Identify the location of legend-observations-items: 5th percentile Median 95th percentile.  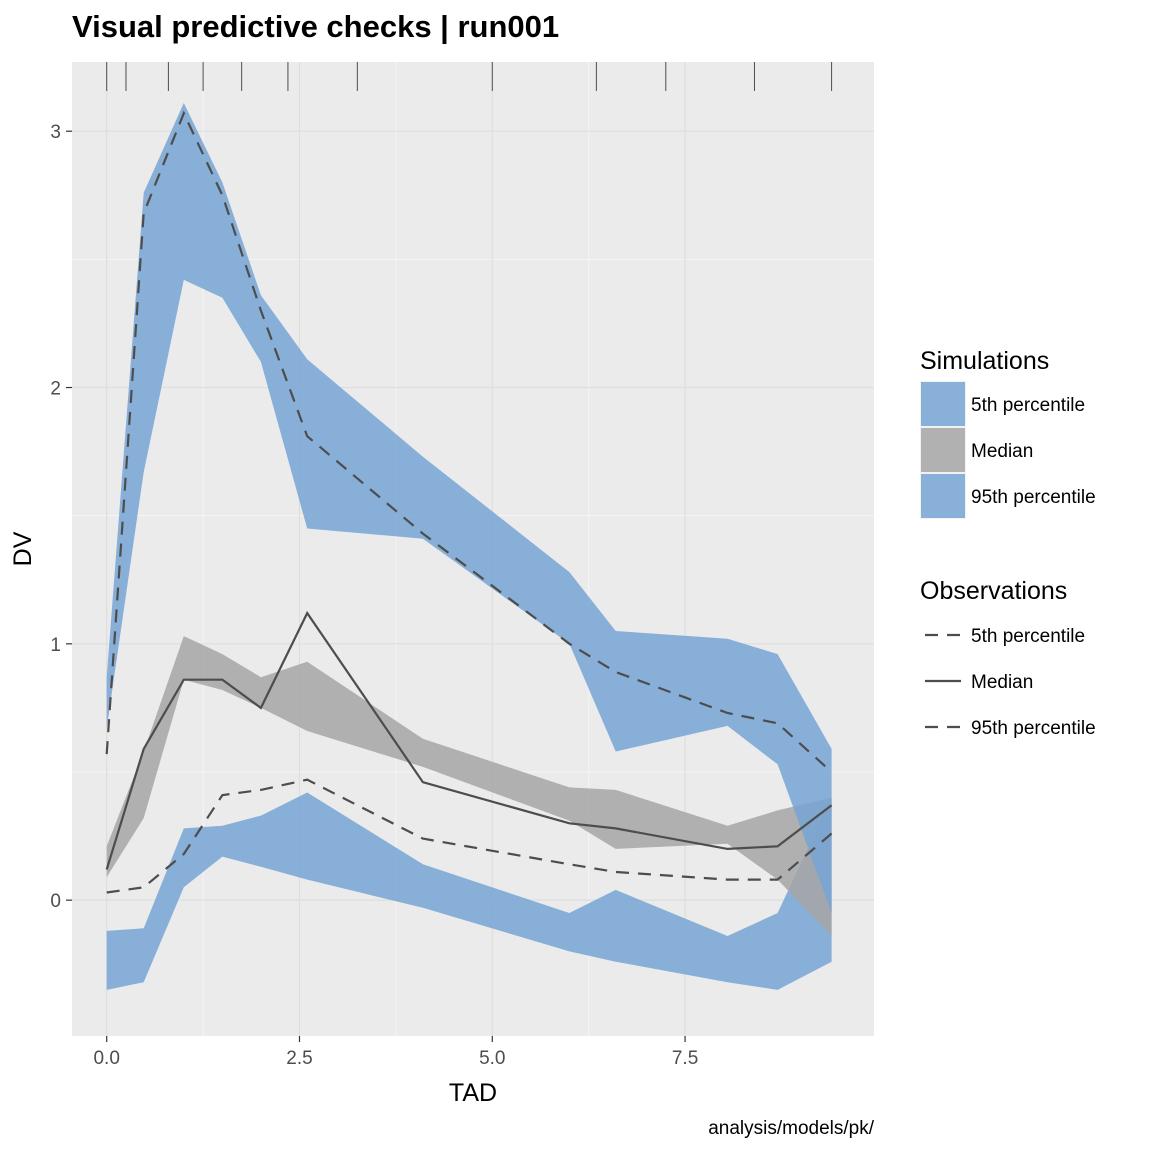
(1008, 681).